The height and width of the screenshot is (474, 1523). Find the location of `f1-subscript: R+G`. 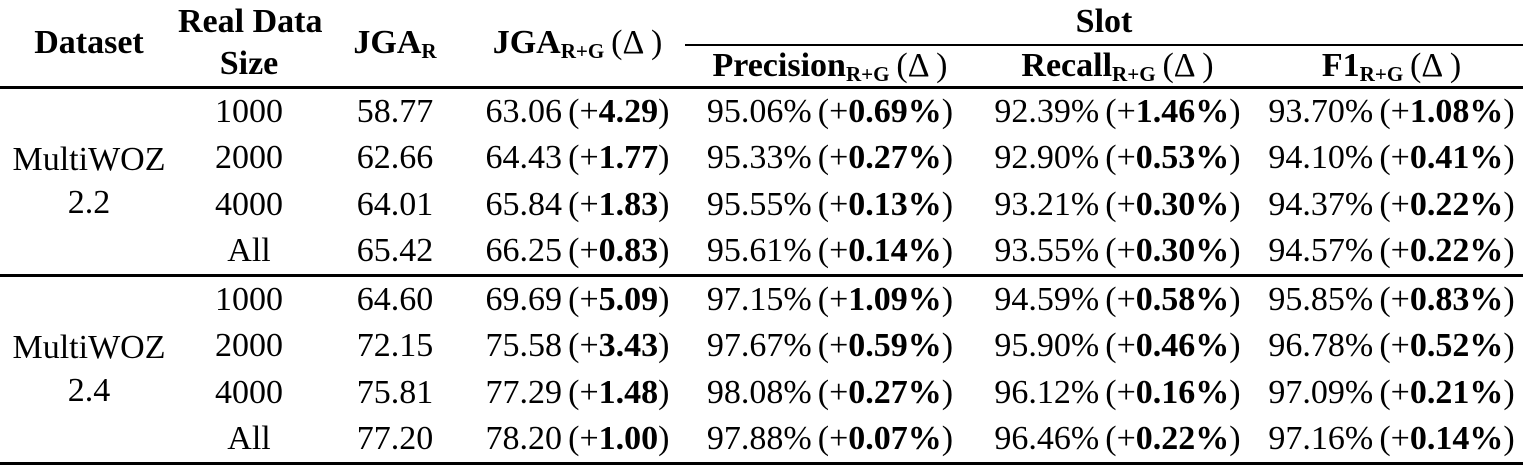

f1-subscript: R+G is located at coordinates (1381, 73).